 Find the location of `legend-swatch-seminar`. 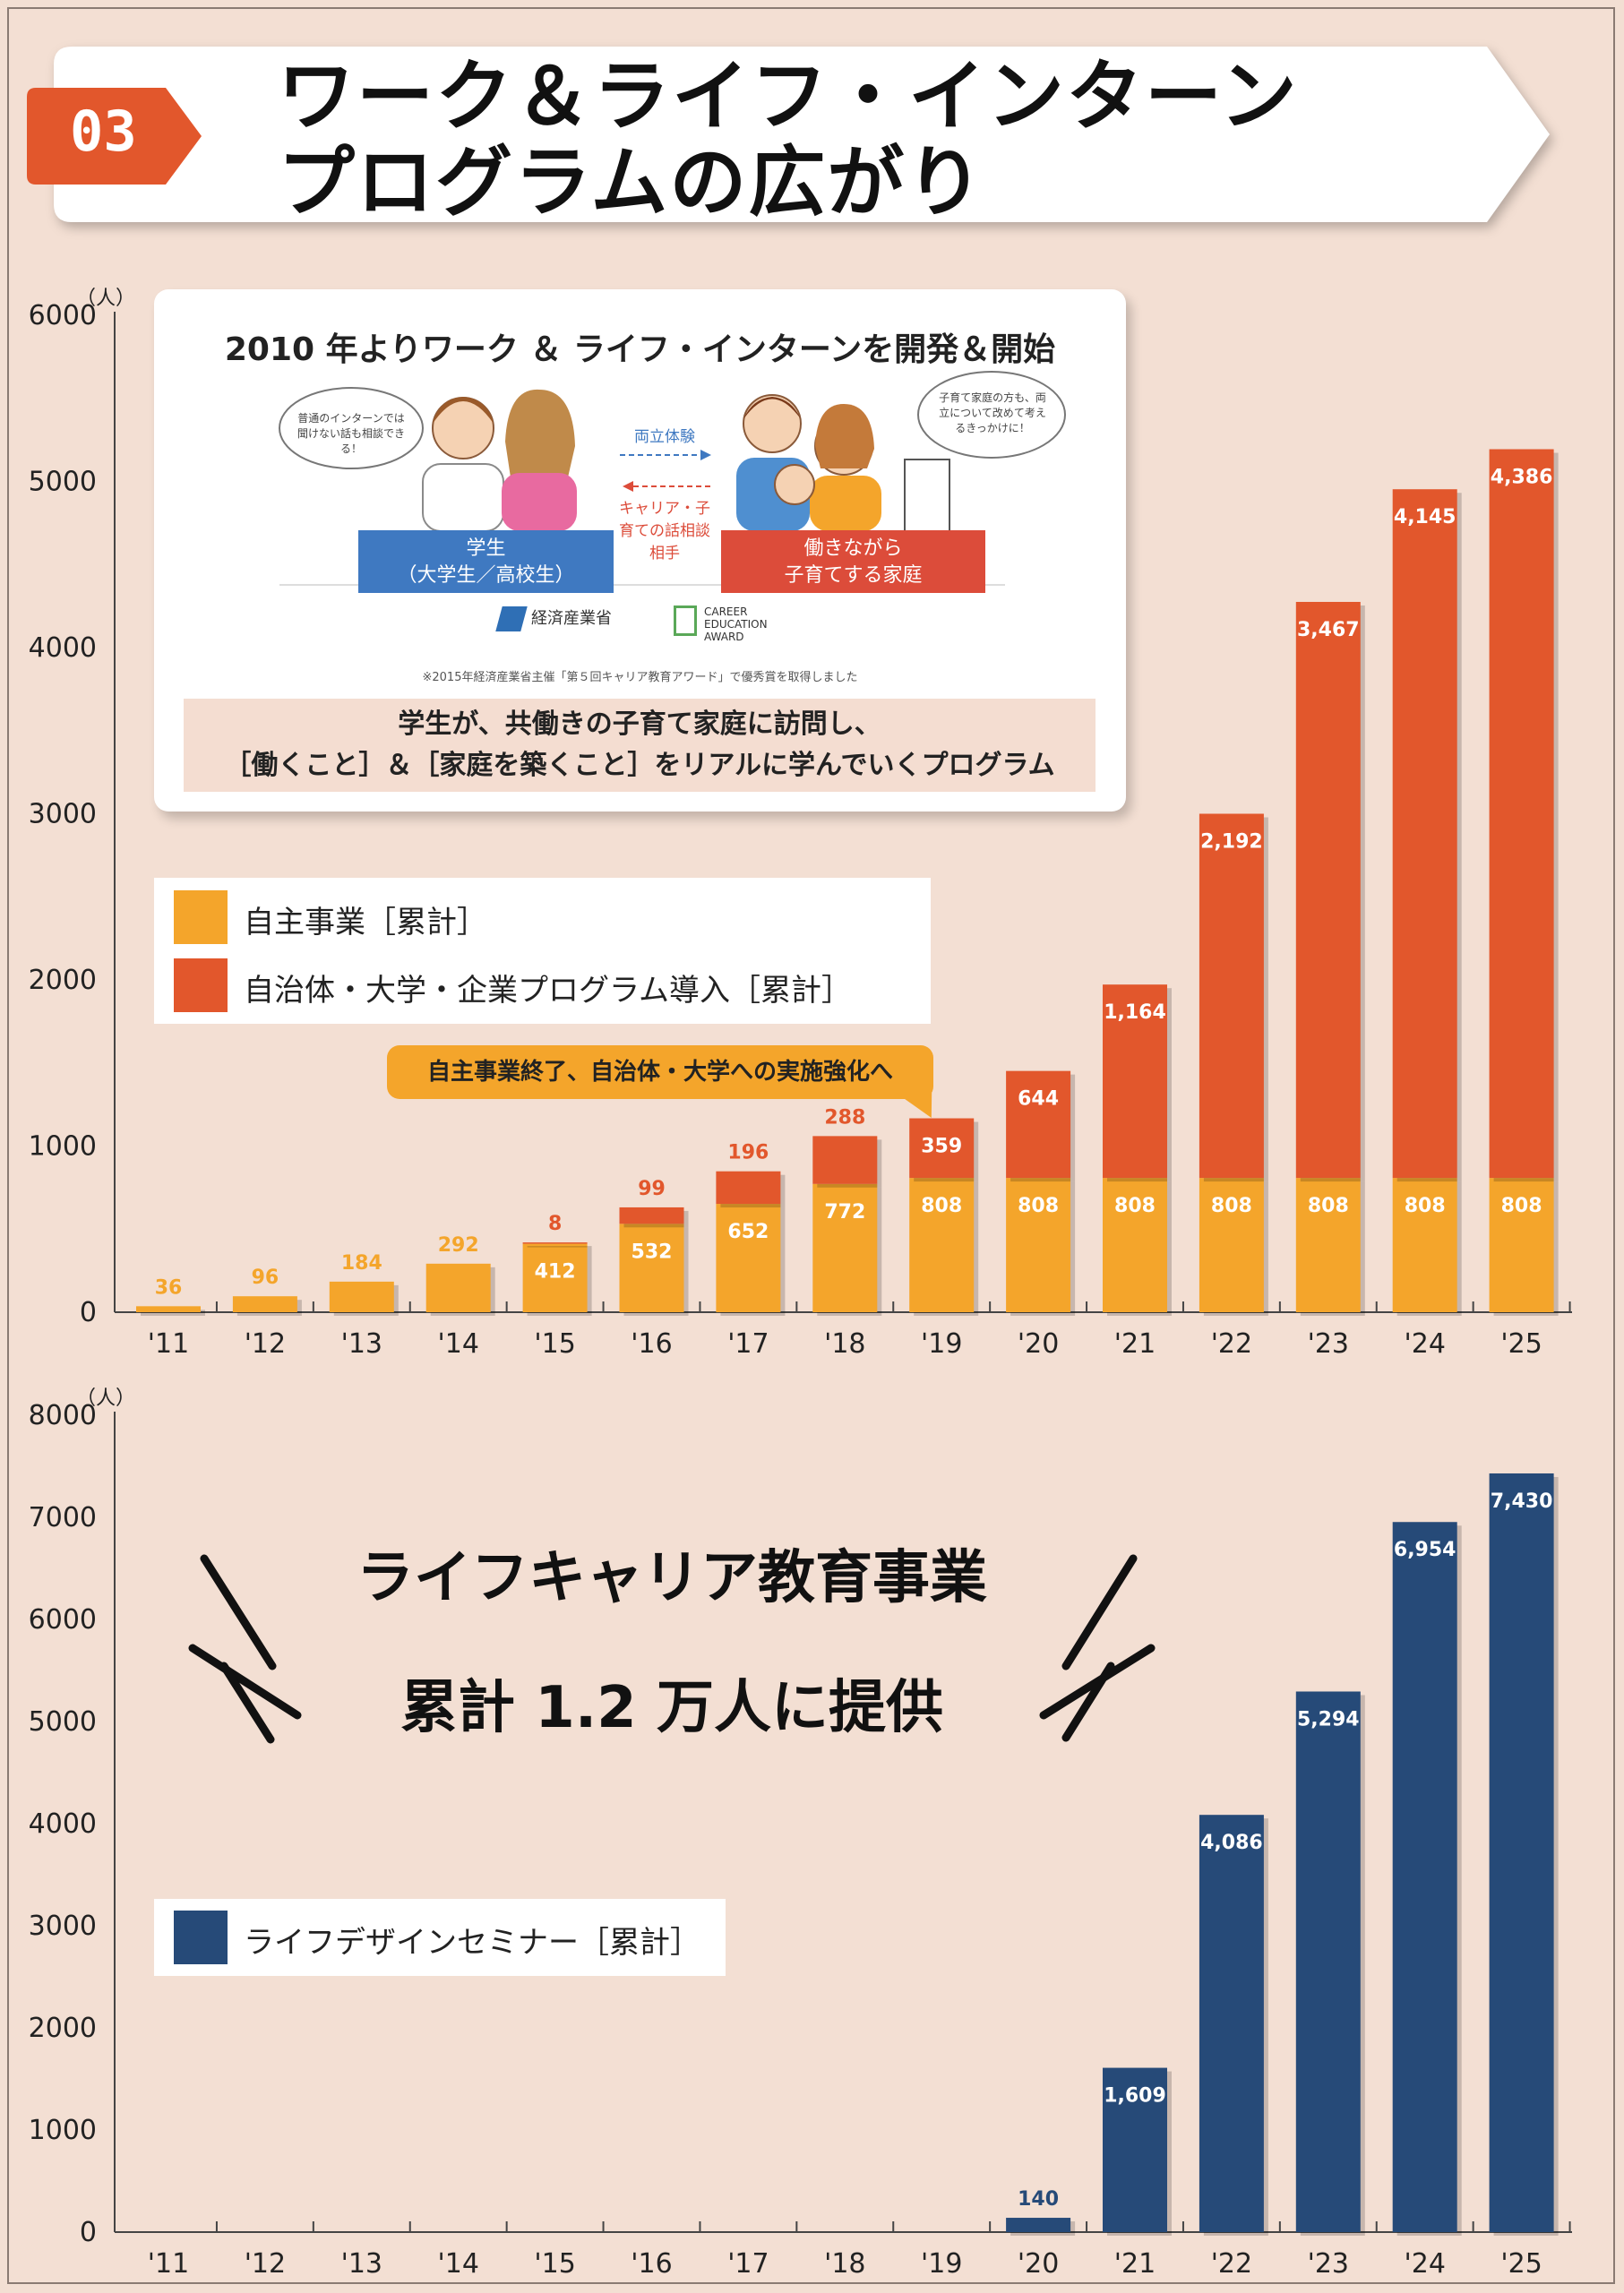

legend-swatch-seminar is located at coordinates (201, 1937).